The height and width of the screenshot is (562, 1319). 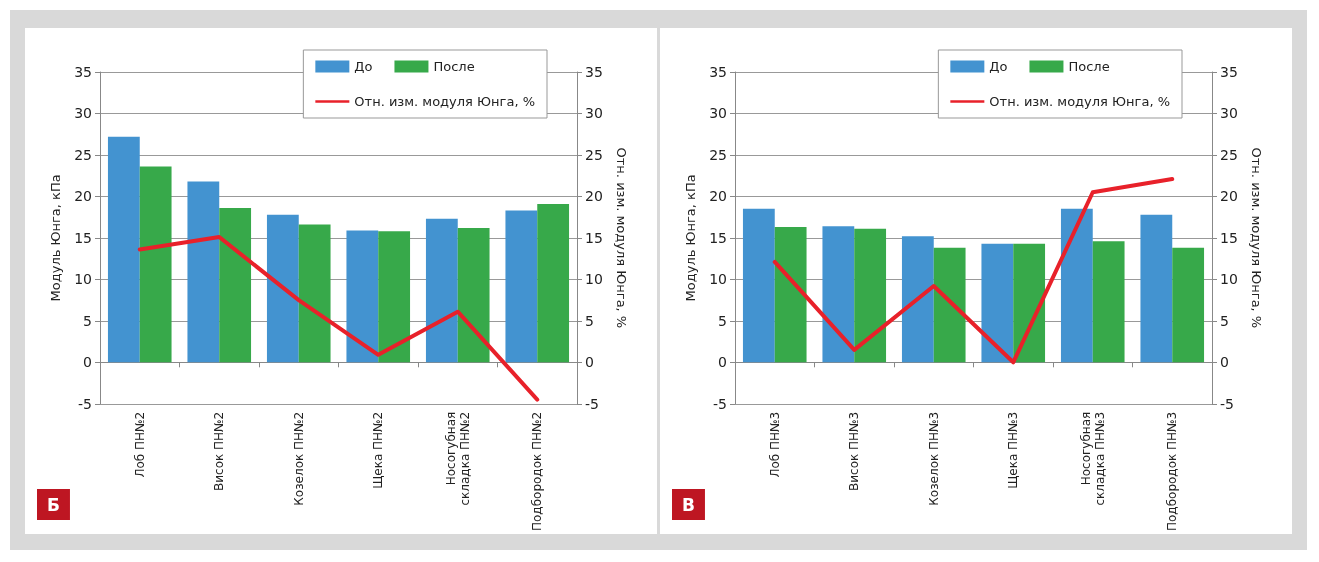 What do you see at coordinates (53, 504) in the screenshot?
I see `text: Б` at bounding box center [53, 504].